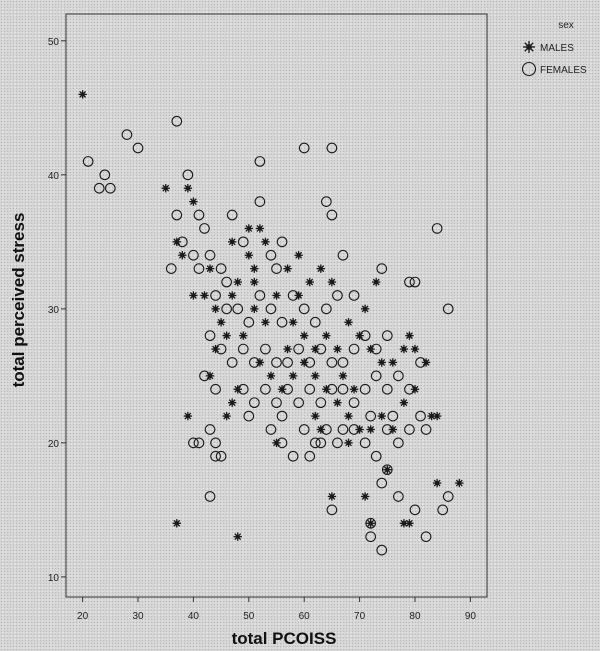  Describe the element at coordinates (54, 42) in the screenshot. I see `y-tick-label: 50` at that location.